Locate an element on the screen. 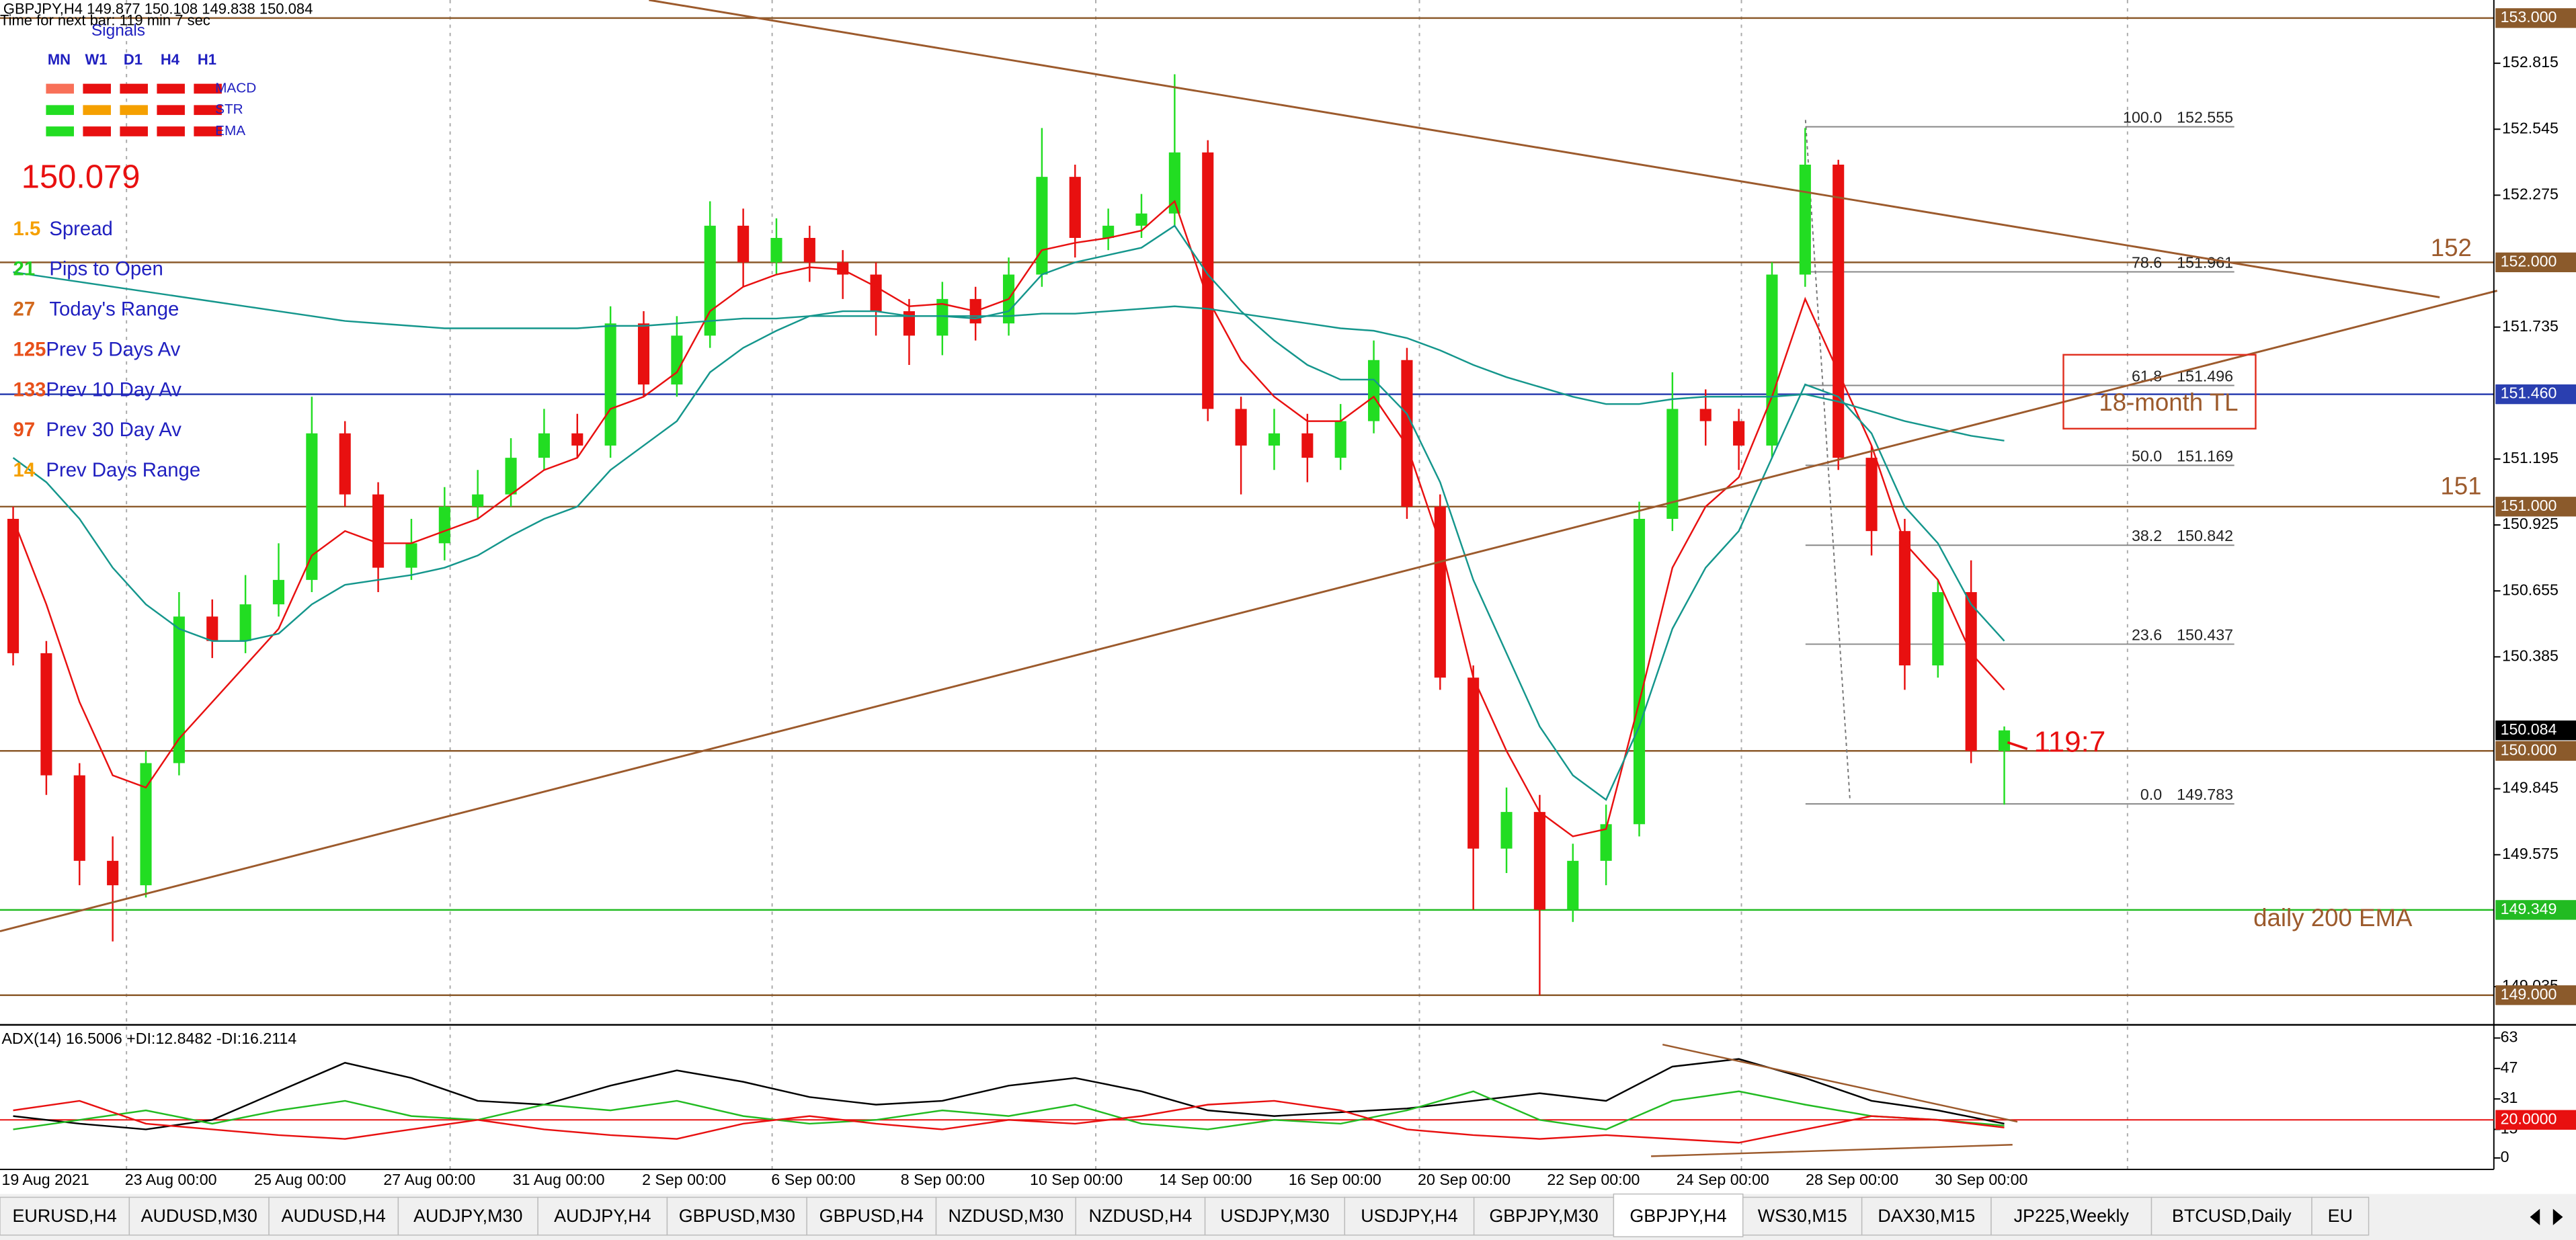 The image size is (2576, 1240). x-tick-label: 24 Sep 00:00 is located at coordinates (1723, 1179).